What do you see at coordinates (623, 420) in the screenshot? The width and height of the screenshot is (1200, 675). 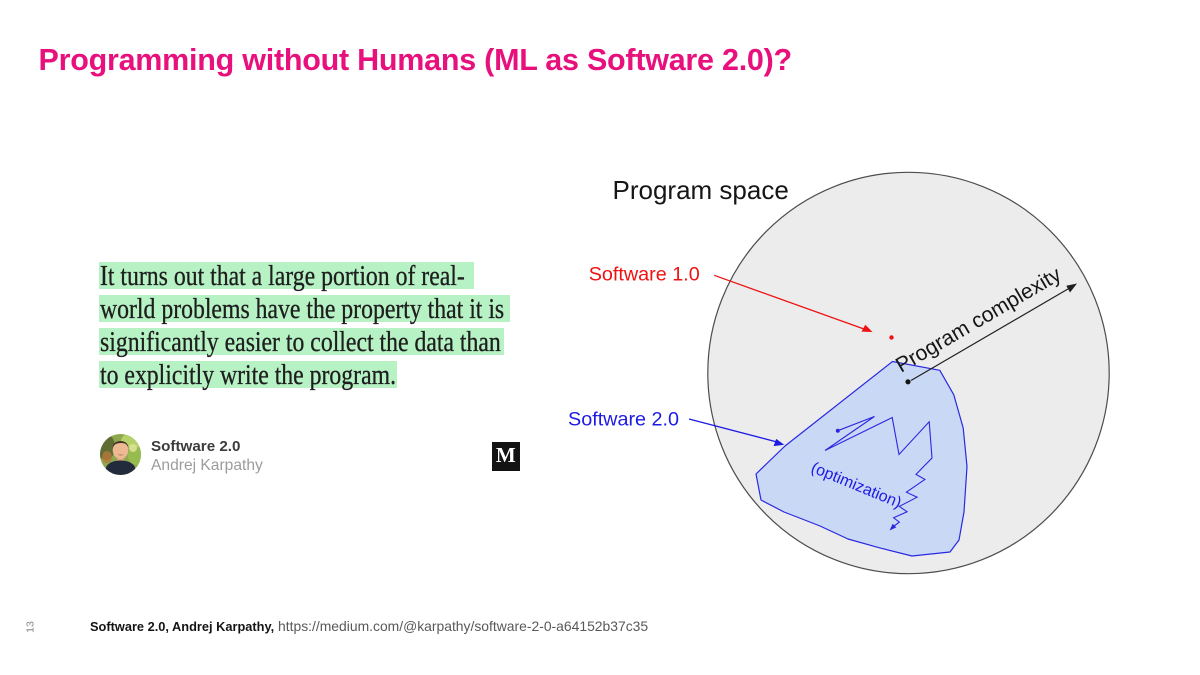 I see `svg-text: Software 2.0` at bounding box center [623, 420].